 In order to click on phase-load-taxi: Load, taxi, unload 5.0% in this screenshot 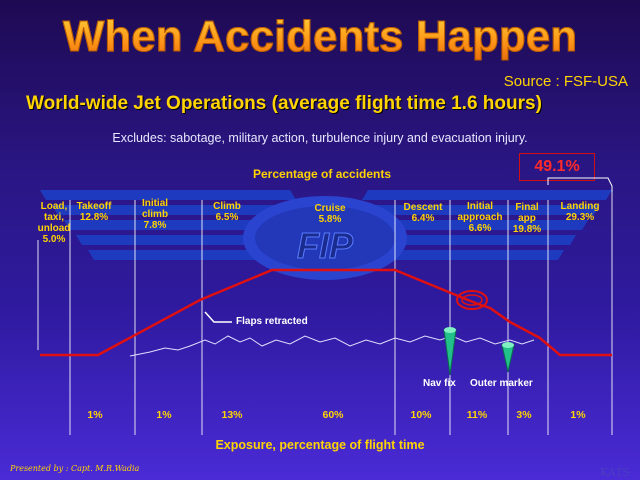, I will do `click(54, 223)`.